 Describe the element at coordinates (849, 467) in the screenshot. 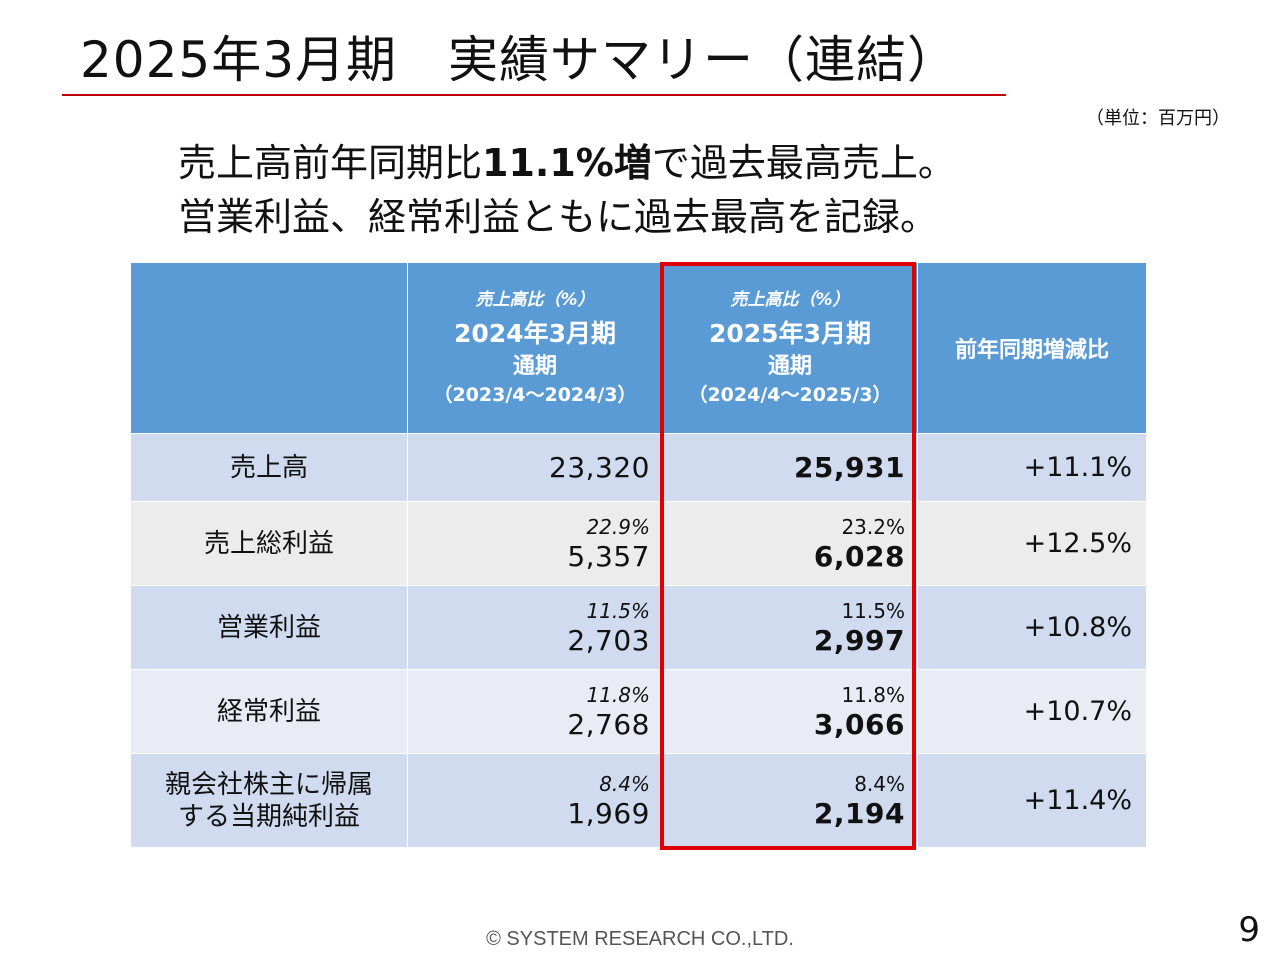

I see `curr-value: 25,931` at that location.